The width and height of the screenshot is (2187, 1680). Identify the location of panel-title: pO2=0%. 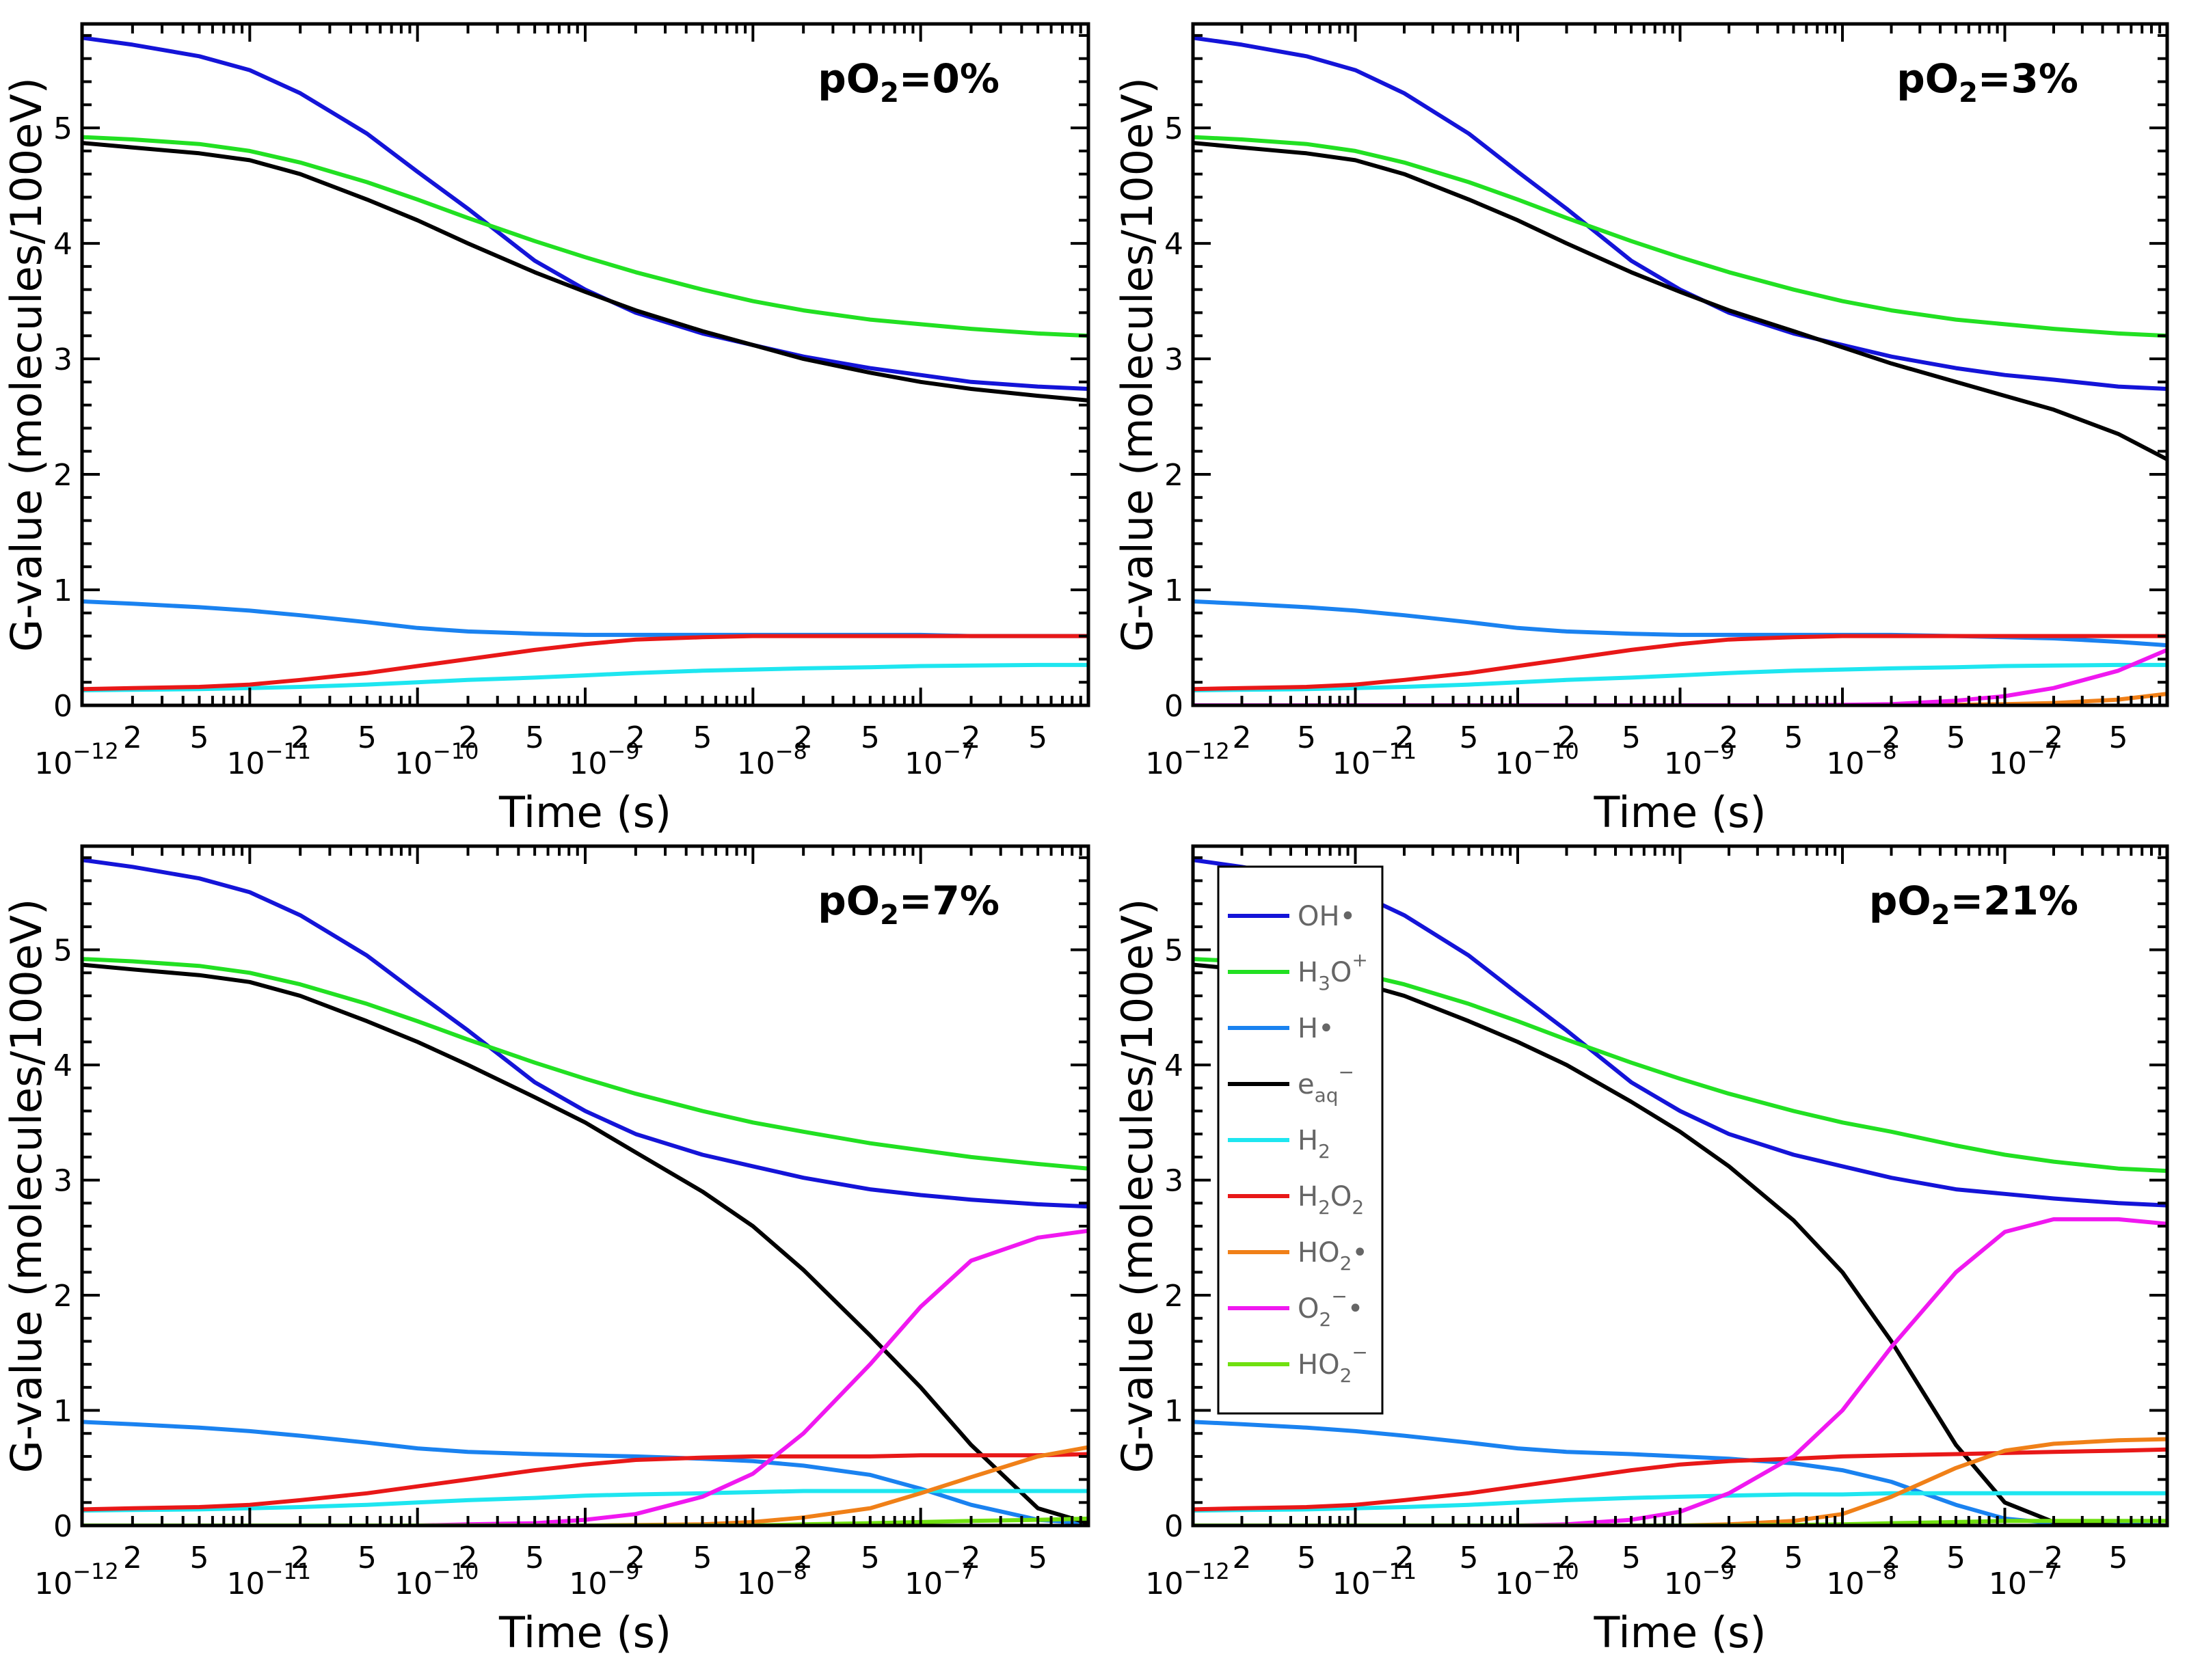
(909, 82).